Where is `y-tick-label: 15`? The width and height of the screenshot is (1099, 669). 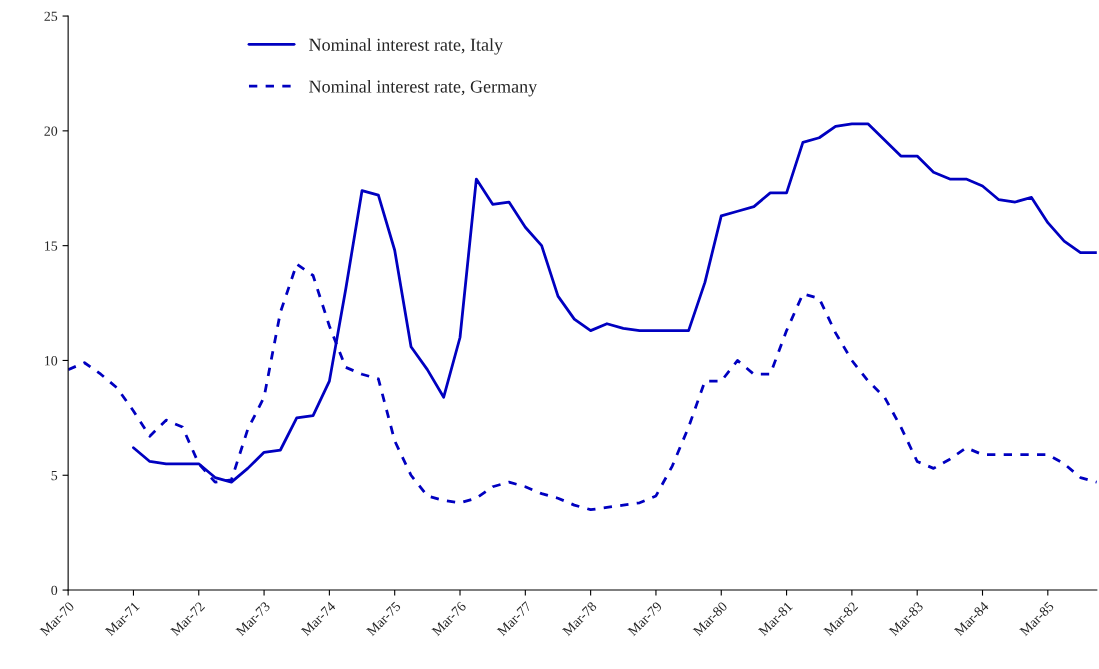 y-tick-label: 15 is located at coordinates (51, 246).